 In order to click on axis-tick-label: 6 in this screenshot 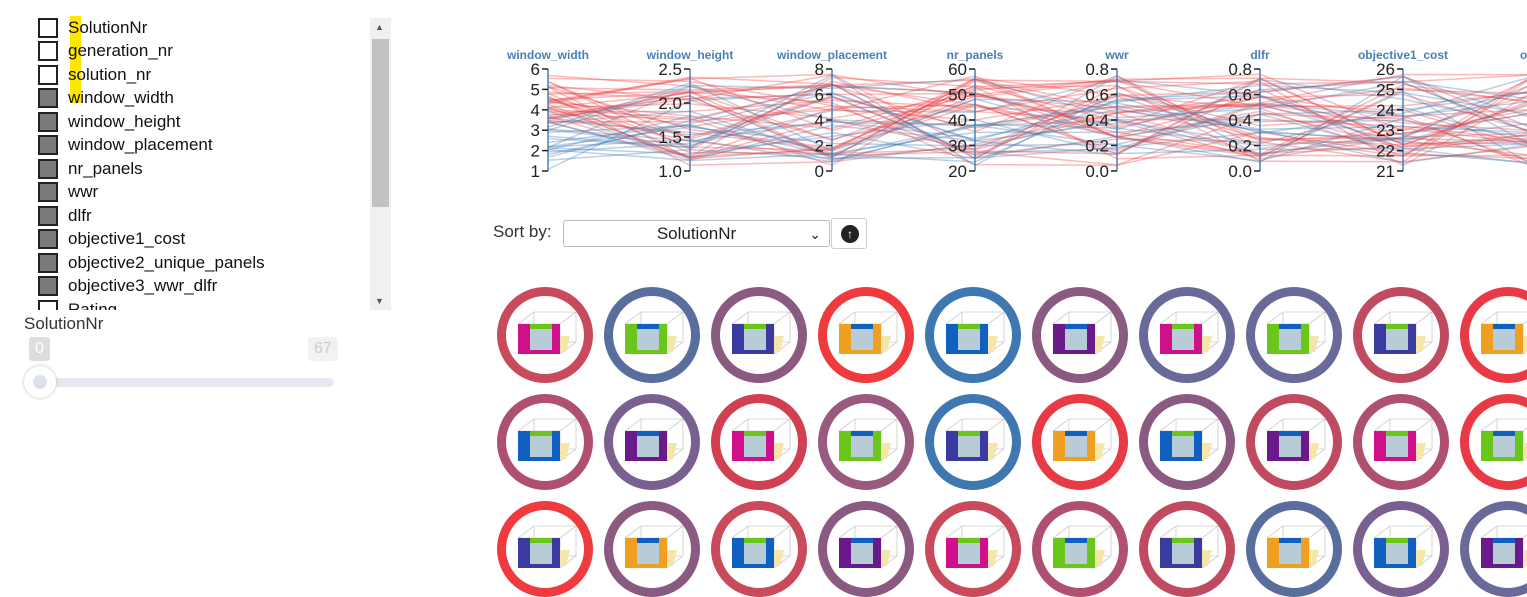, I will do `click(535, 69)`.